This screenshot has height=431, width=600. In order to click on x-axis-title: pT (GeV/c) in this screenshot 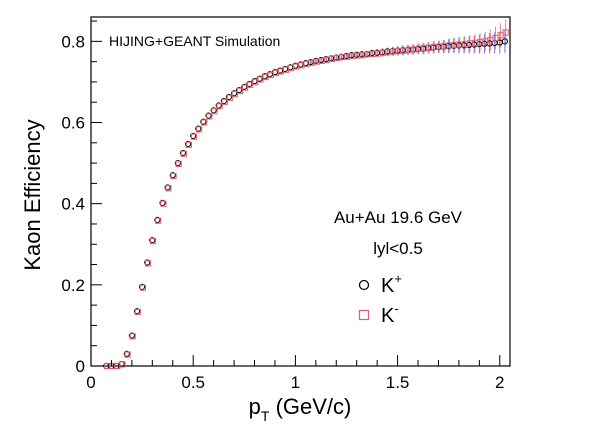, I will do `click(300, 409)`.